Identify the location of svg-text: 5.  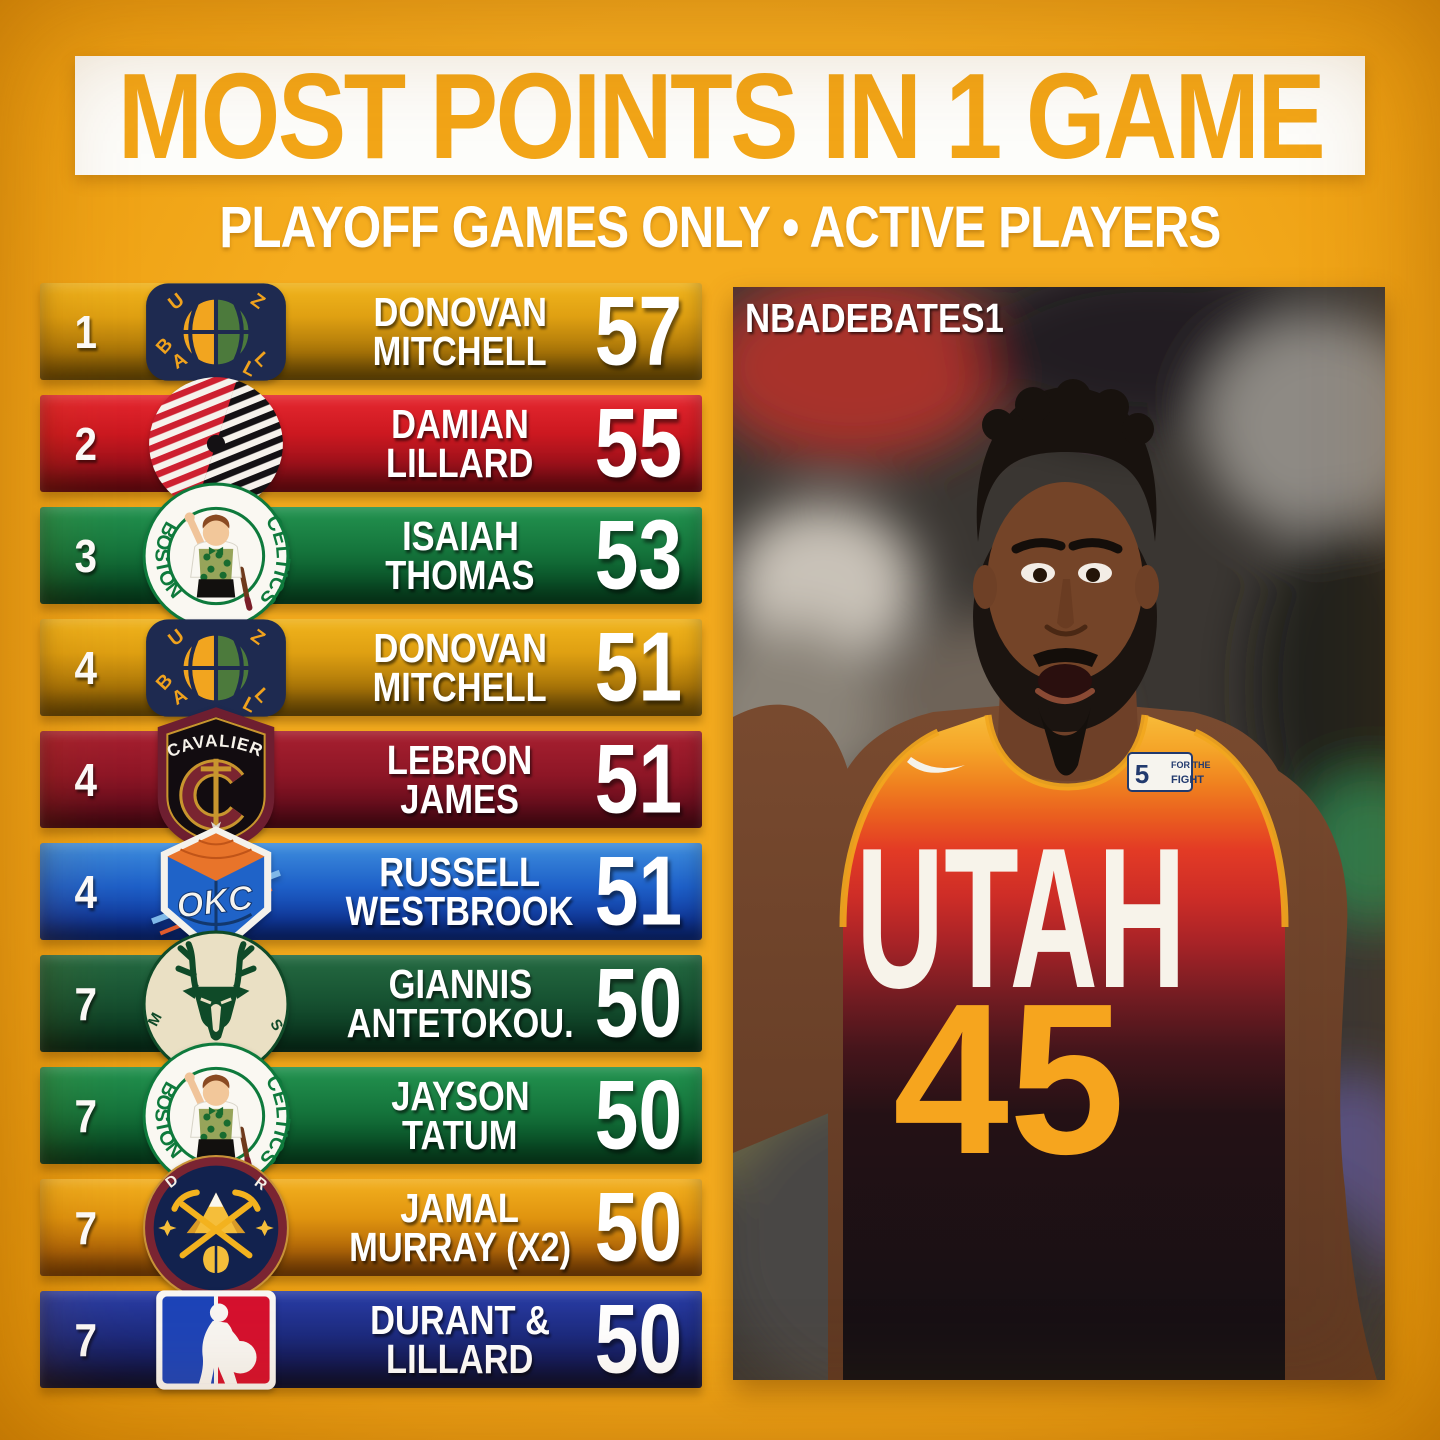
(1142, 774).